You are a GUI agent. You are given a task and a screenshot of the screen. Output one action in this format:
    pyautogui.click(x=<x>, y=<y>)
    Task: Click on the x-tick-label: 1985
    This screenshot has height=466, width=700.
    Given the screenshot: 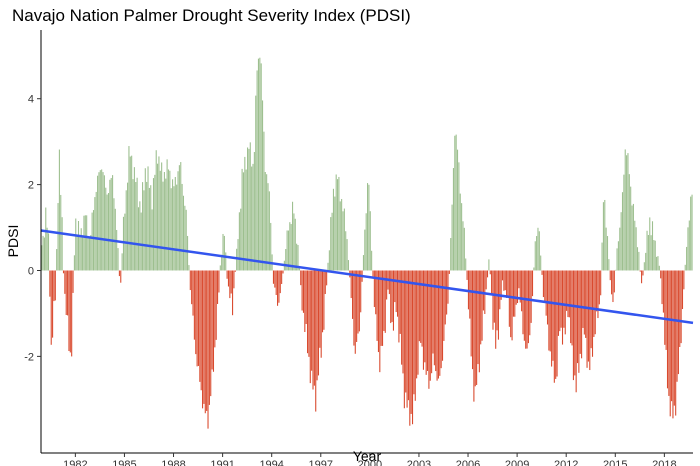 What is the action you would take?
    pyautogui.click(x=124, y=462)
    